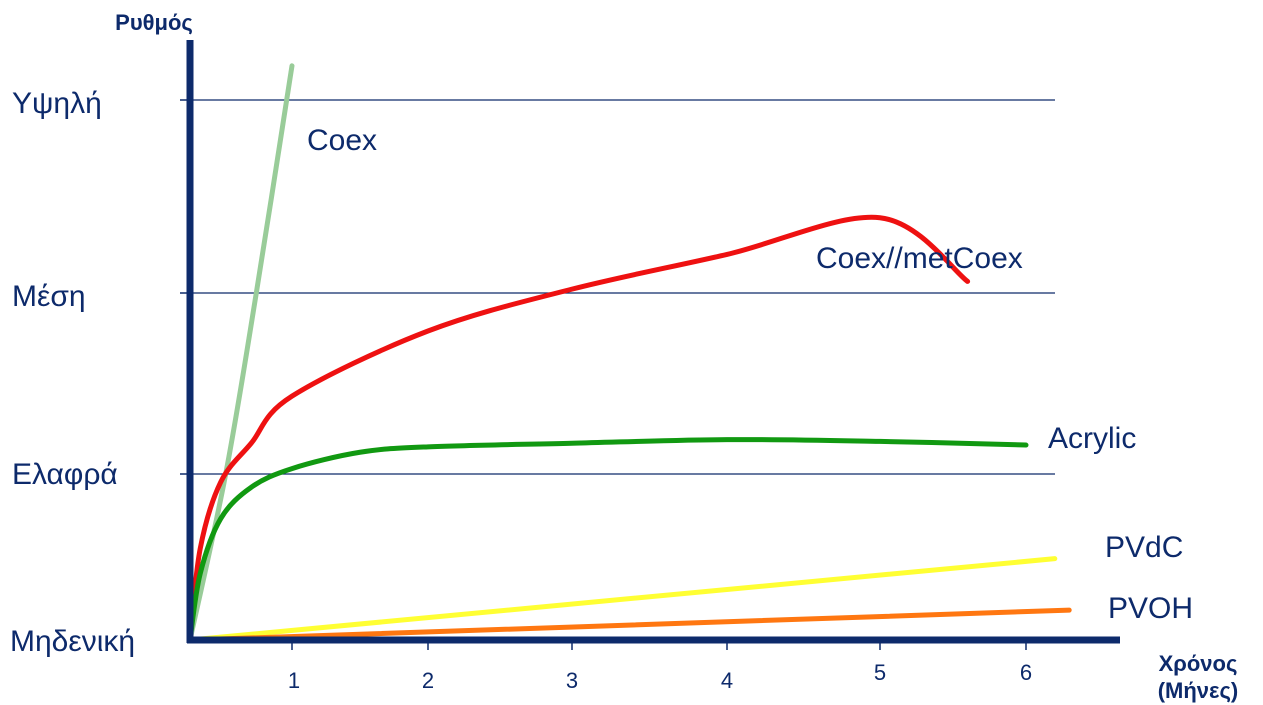 Image resolution: width=1263 pixels, height=705 pixels. What do you see at coordinates (1198, 690) in the screenshot?
I see `x-axis-title-line2: (Μήνες)` at bounding box center [1198, 690].